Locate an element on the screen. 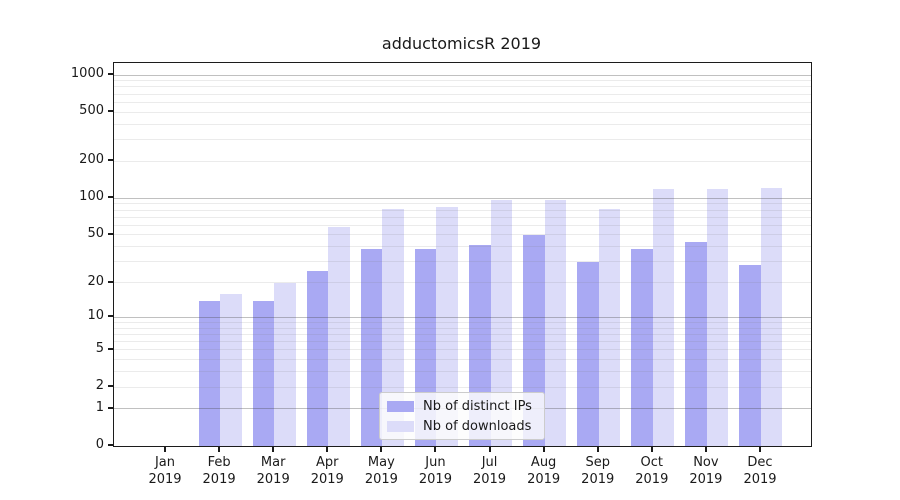  bar-ips-apr is located at coordinates (317, 358).